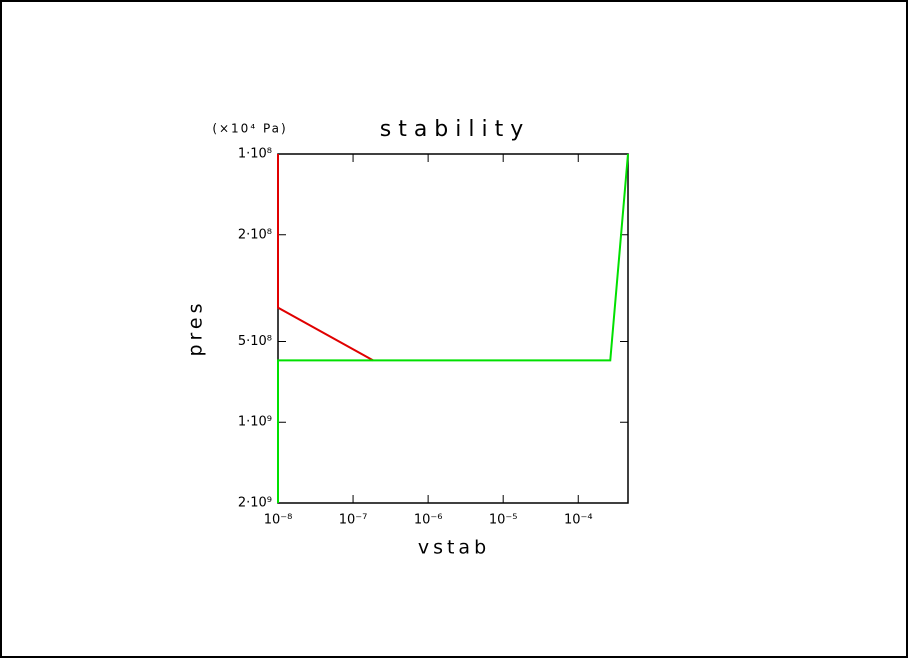 This screenshot has height=658, width=908. What do you see at coordinates (255, 341) in the screenshot?
I see `y-tick-label: 5·10⁸` at bounding box center [255, 341].